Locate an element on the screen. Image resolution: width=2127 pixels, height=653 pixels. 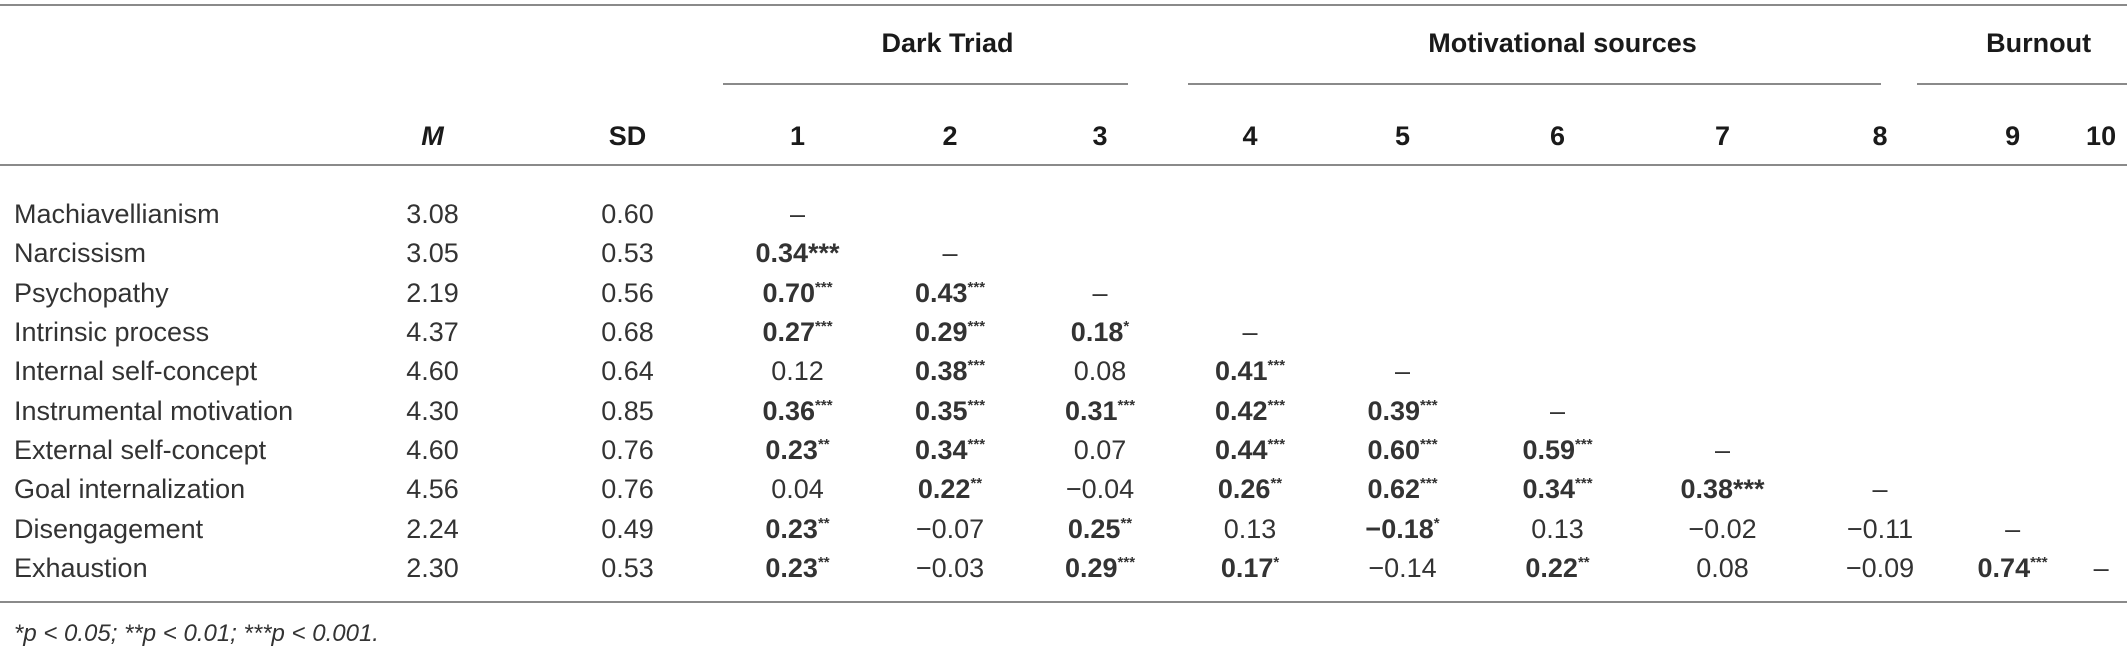
table-spacer-row is located at coordinates (1063, 182).